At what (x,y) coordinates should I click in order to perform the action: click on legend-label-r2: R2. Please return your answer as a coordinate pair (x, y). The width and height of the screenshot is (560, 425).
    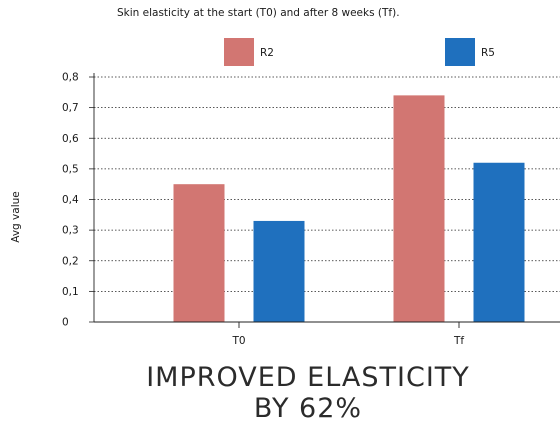
    Looking at the image, I should click on (267, 53).